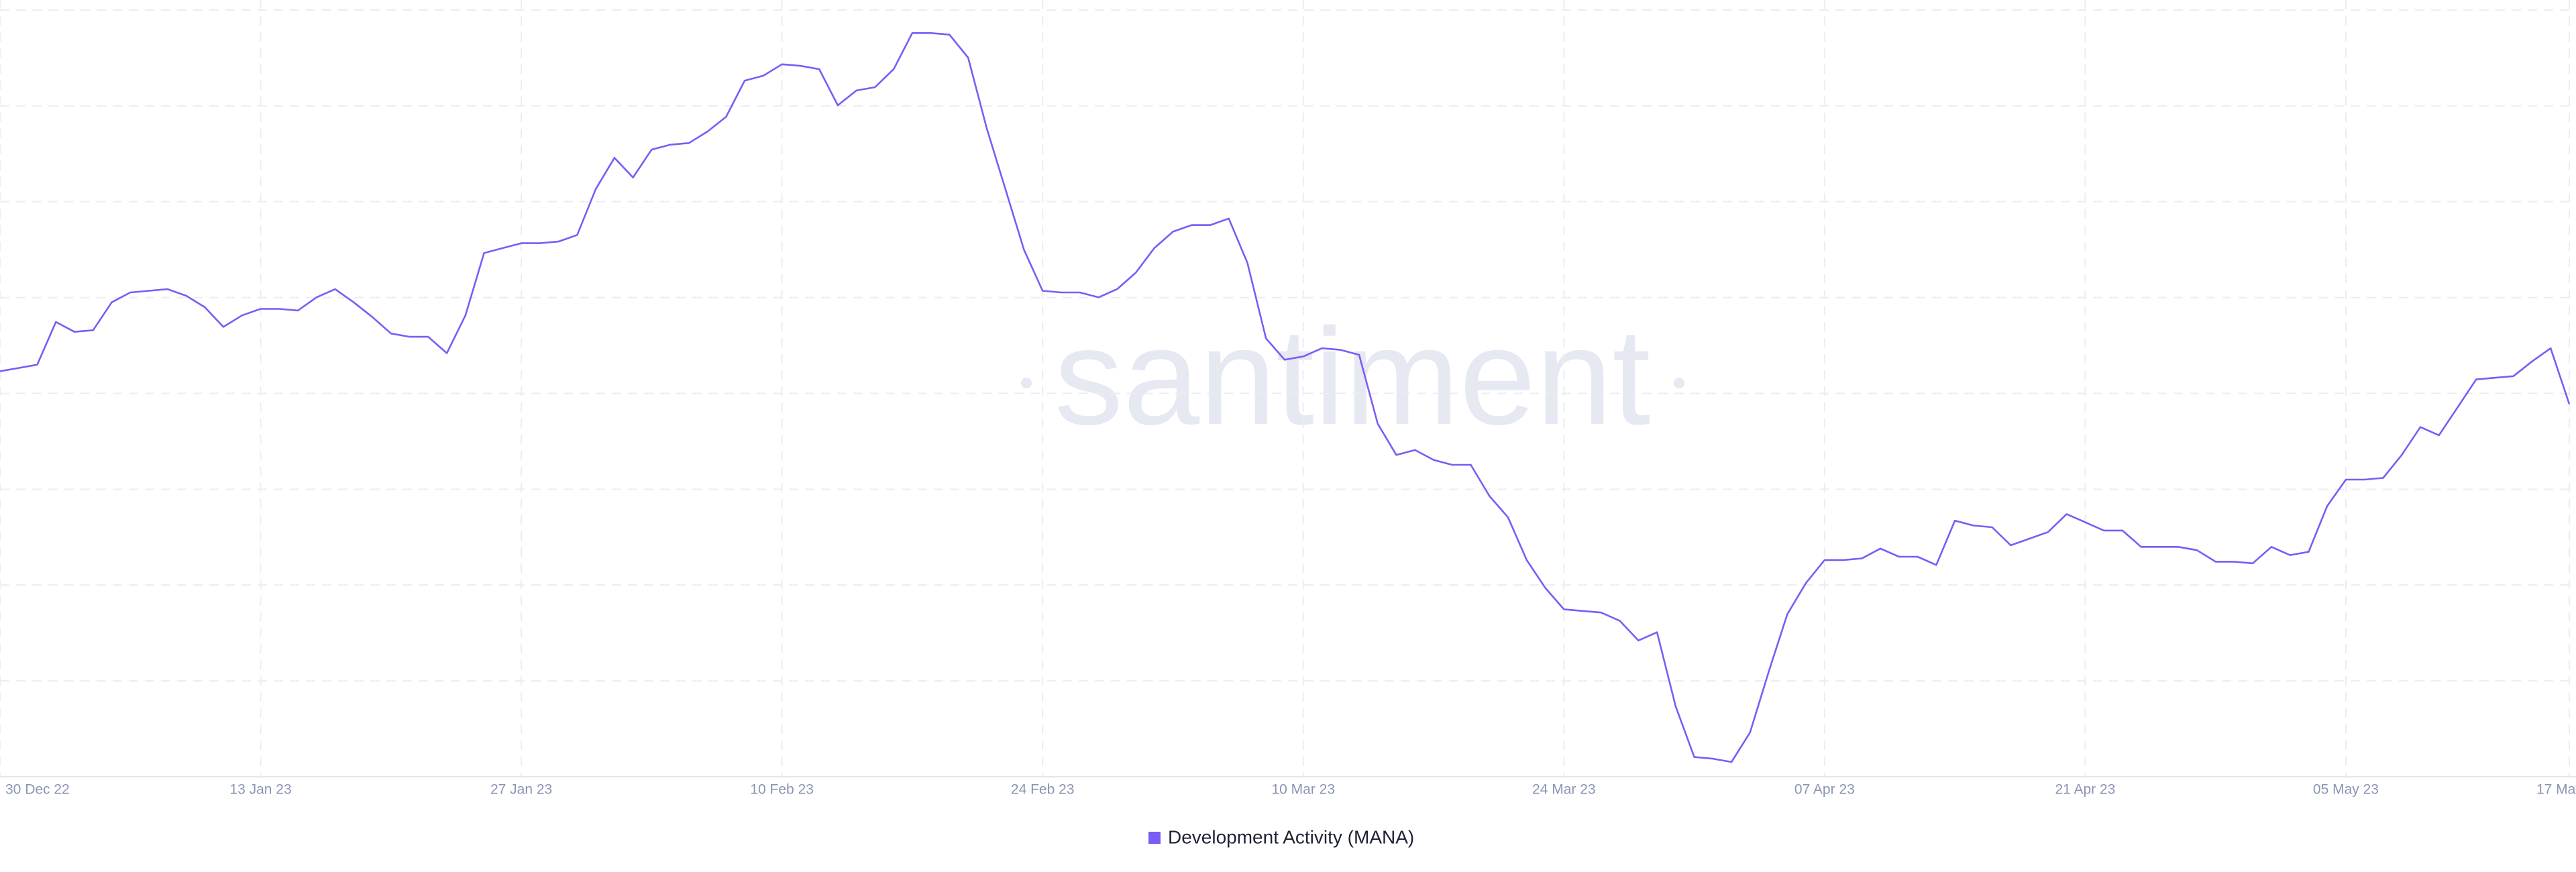  I want to click on x-tick-label: 05 May 23, so click(2346, 790).